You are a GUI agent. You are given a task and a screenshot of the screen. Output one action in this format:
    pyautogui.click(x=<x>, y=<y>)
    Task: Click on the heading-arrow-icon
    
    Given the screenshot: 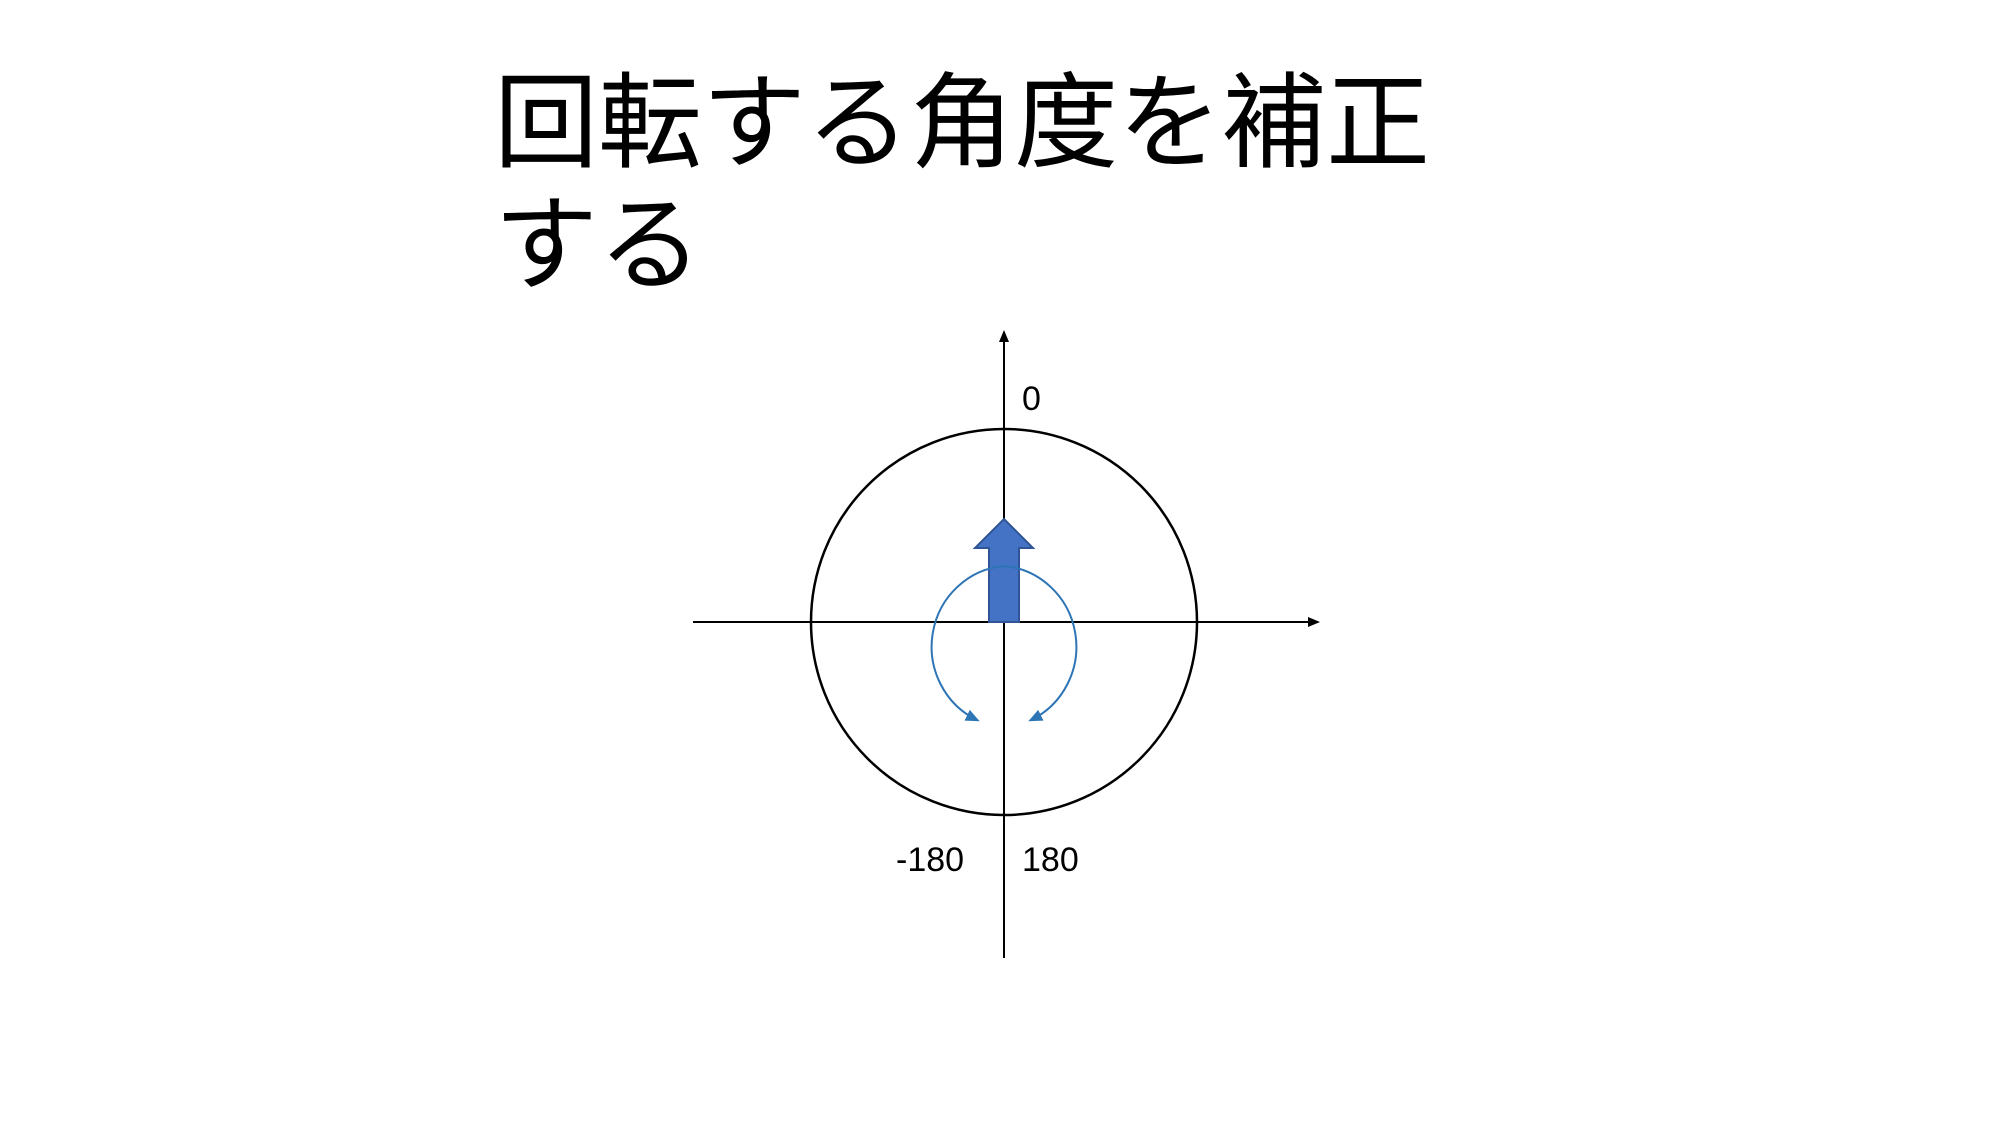 What is the action you would take?
    pyautogui.click(x=1004, y=570)
    